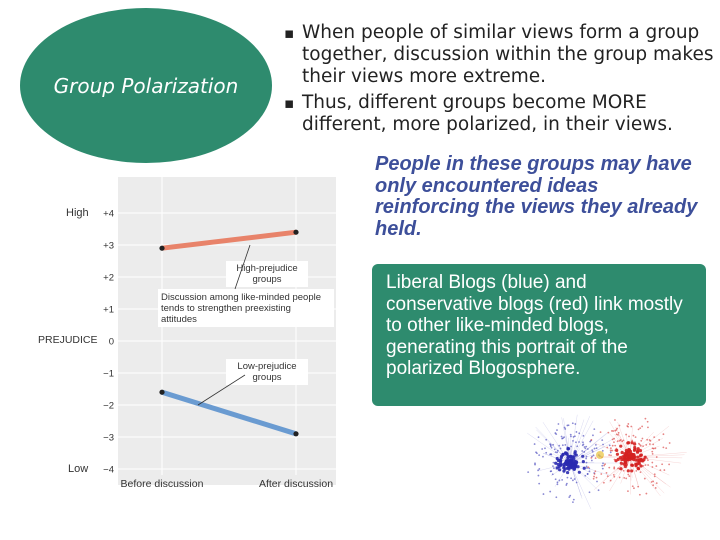  Describe the element at coordinates (108, 470) in the screenshot. I see `y-tick-label: −4` at that location.